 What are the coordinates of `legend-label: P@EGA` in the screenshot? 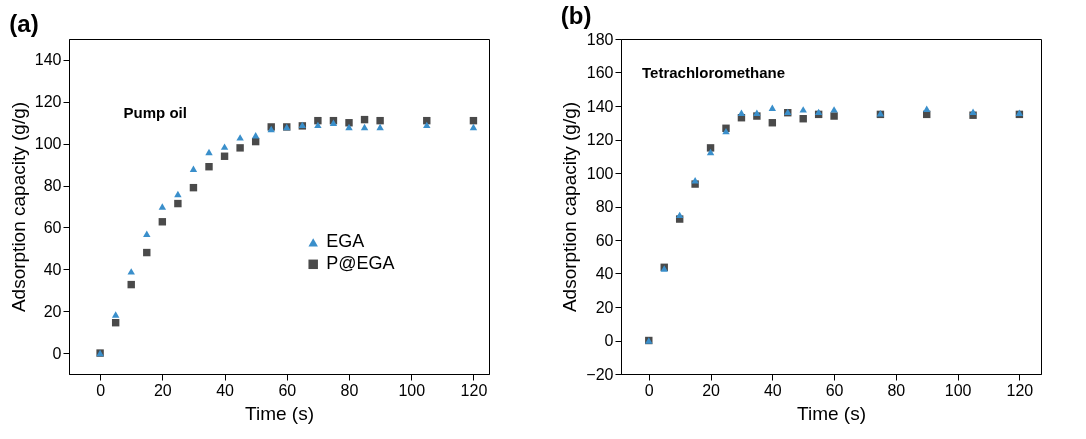 It's located at (360, 263).